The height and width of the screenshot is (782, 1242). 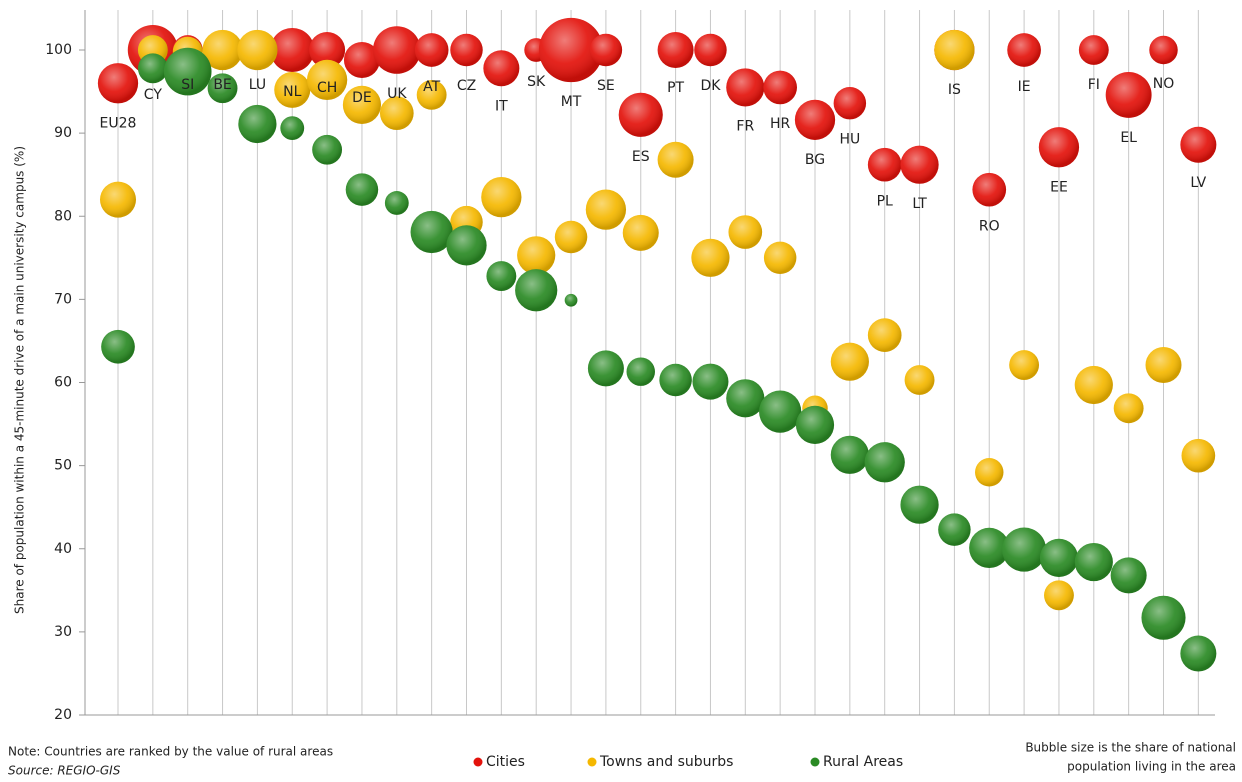 I want to click on category-label: PT, so click(x=675, y=88).